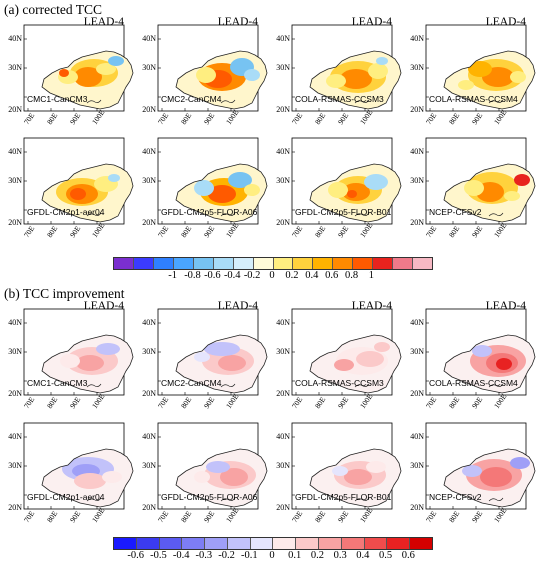  I want to click on colorbar-tick-label: -0.5, so click(158, 555).